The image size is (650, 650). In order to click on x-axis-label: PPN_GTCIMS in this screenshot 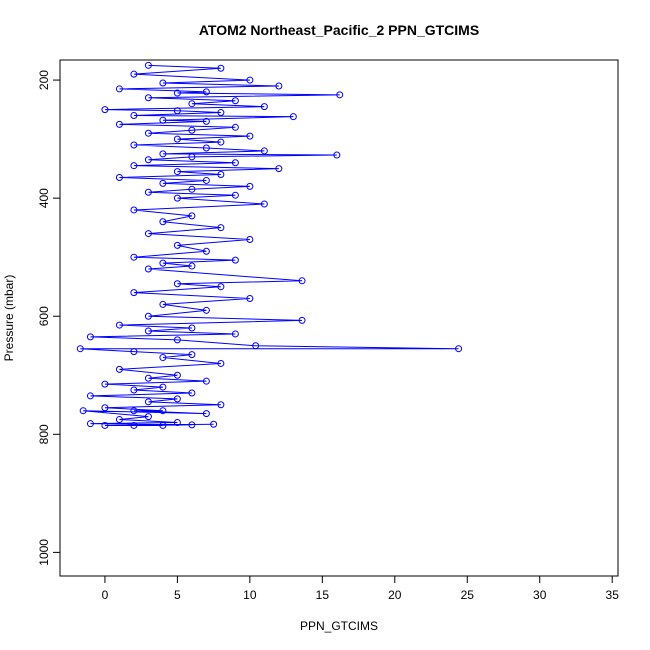, I will do `click(339, 626)`.